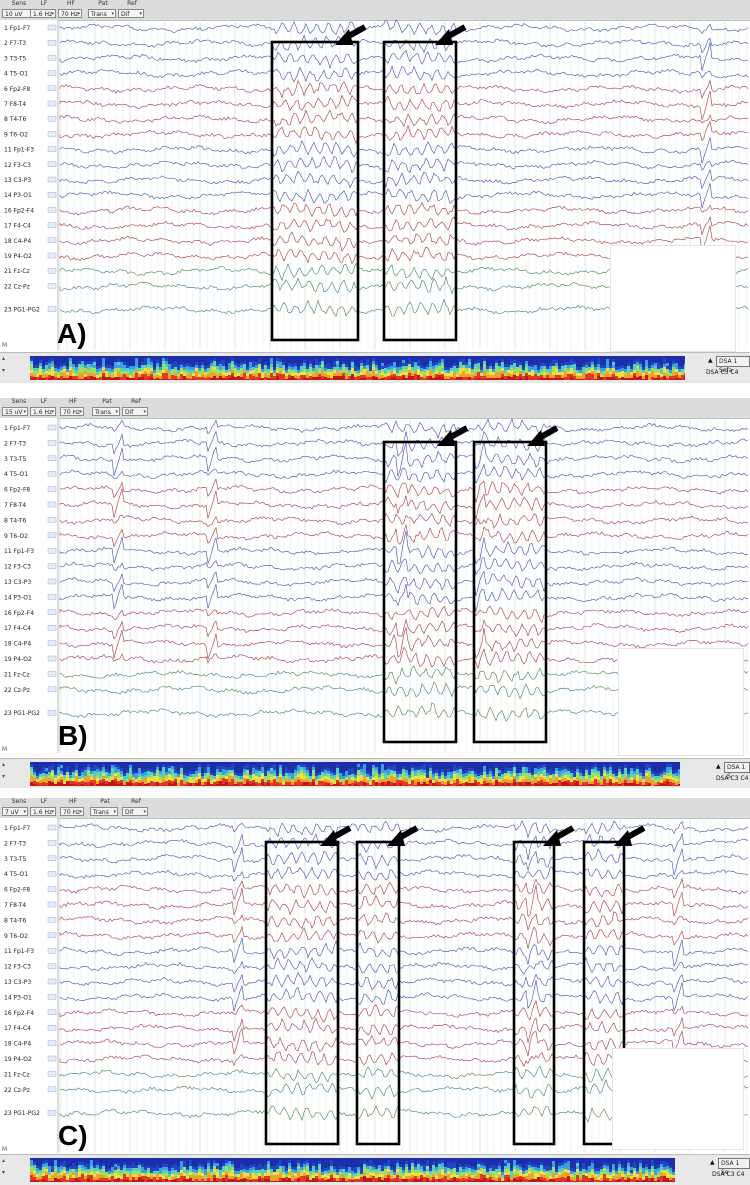 The image size is (750, 1185). Describe the element at coordinates (19, 951) in the screenshot. I see `channel-label: 11 Fp1-F3` at that location.